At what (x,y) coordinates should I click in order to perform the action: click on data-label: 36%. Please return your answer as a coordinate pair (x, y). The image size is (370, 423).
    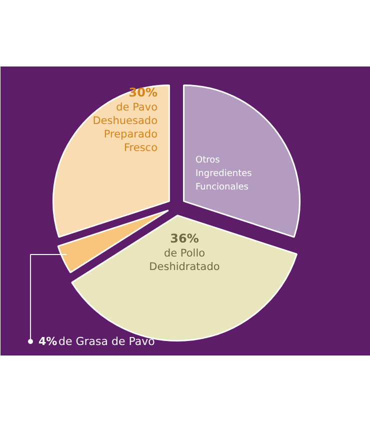
    Looking at the image, I should click on (184, 239).